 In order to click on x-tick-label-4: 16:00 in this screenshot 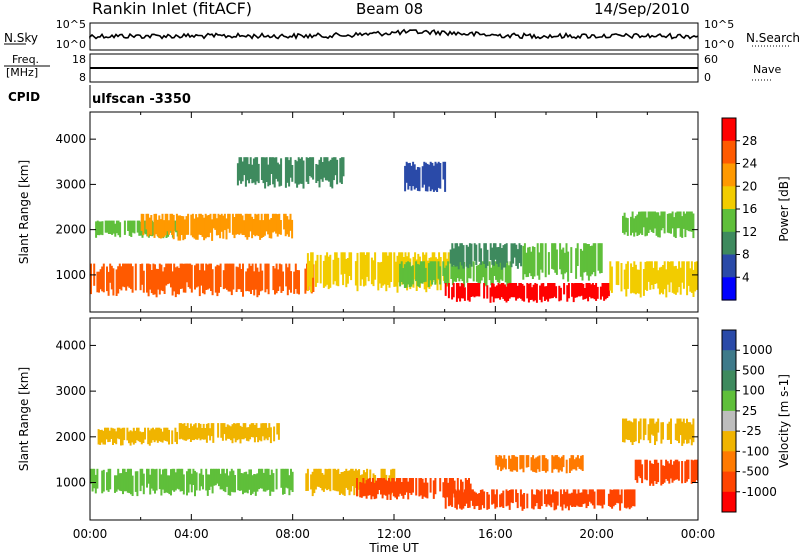, I will do `click(495, 534)`.